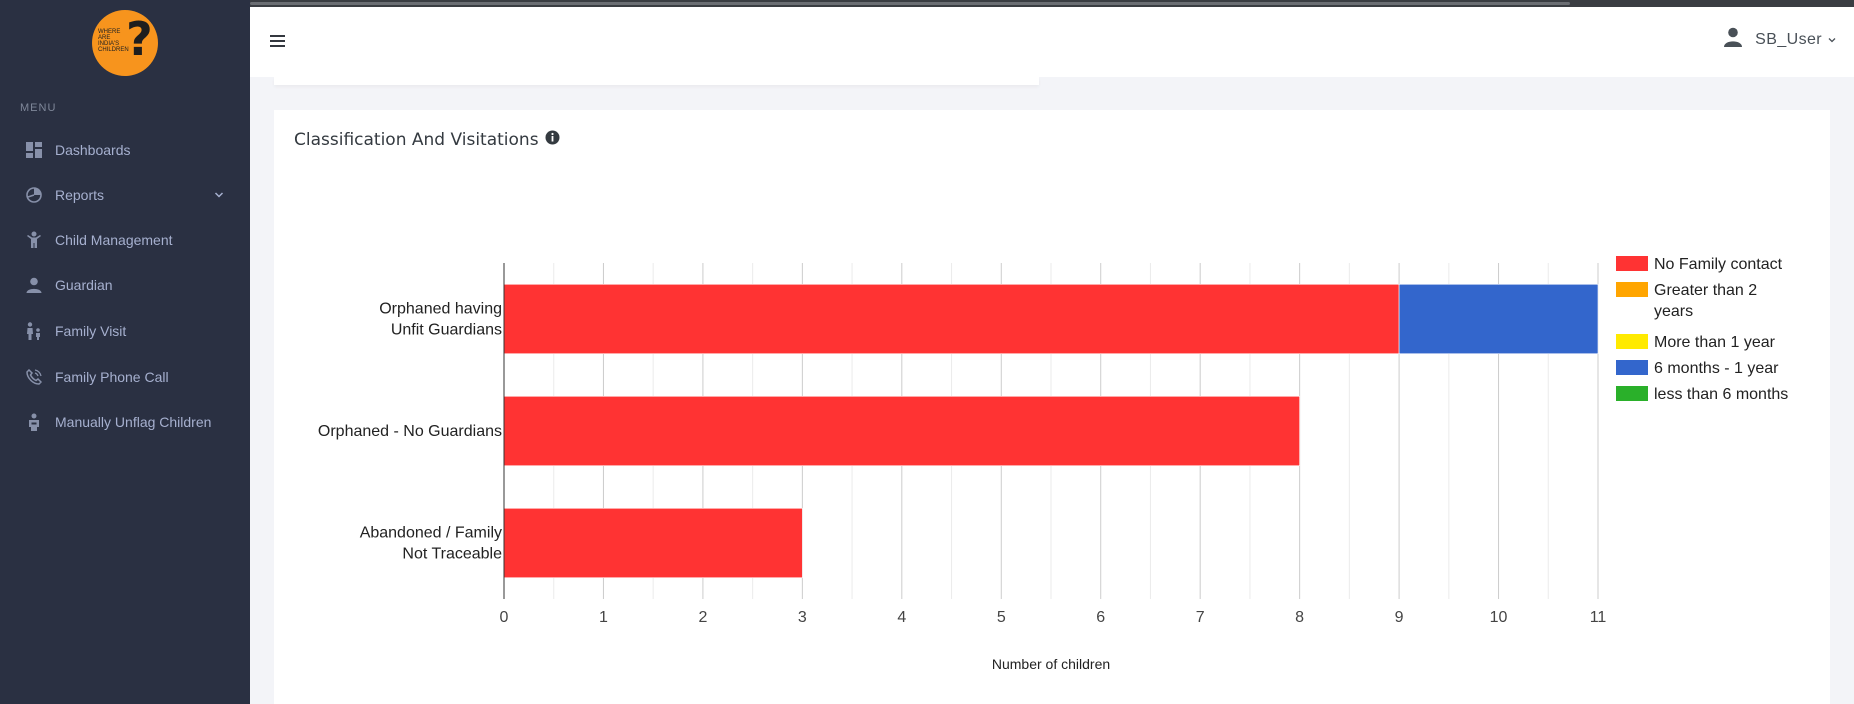  What do you see at coordinates (1715, 342) in the screenshot?
I see `legend-label: More than 1 year` at bounding box center [1715, 342].